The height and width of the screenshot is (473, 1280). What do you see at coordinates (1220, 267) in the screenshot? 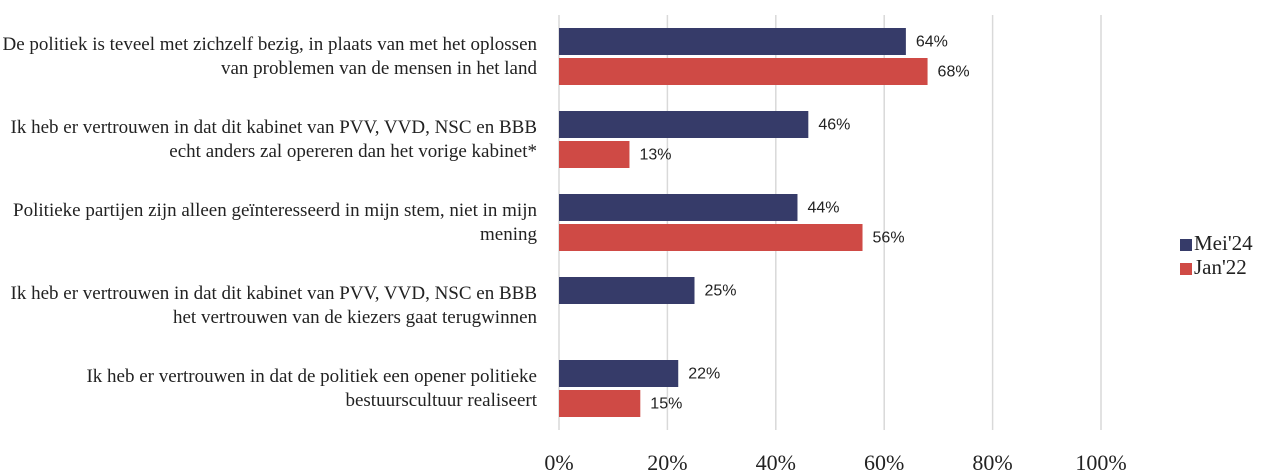
I see `legend-label: Jan'22` at bounding box center [1220, 267].